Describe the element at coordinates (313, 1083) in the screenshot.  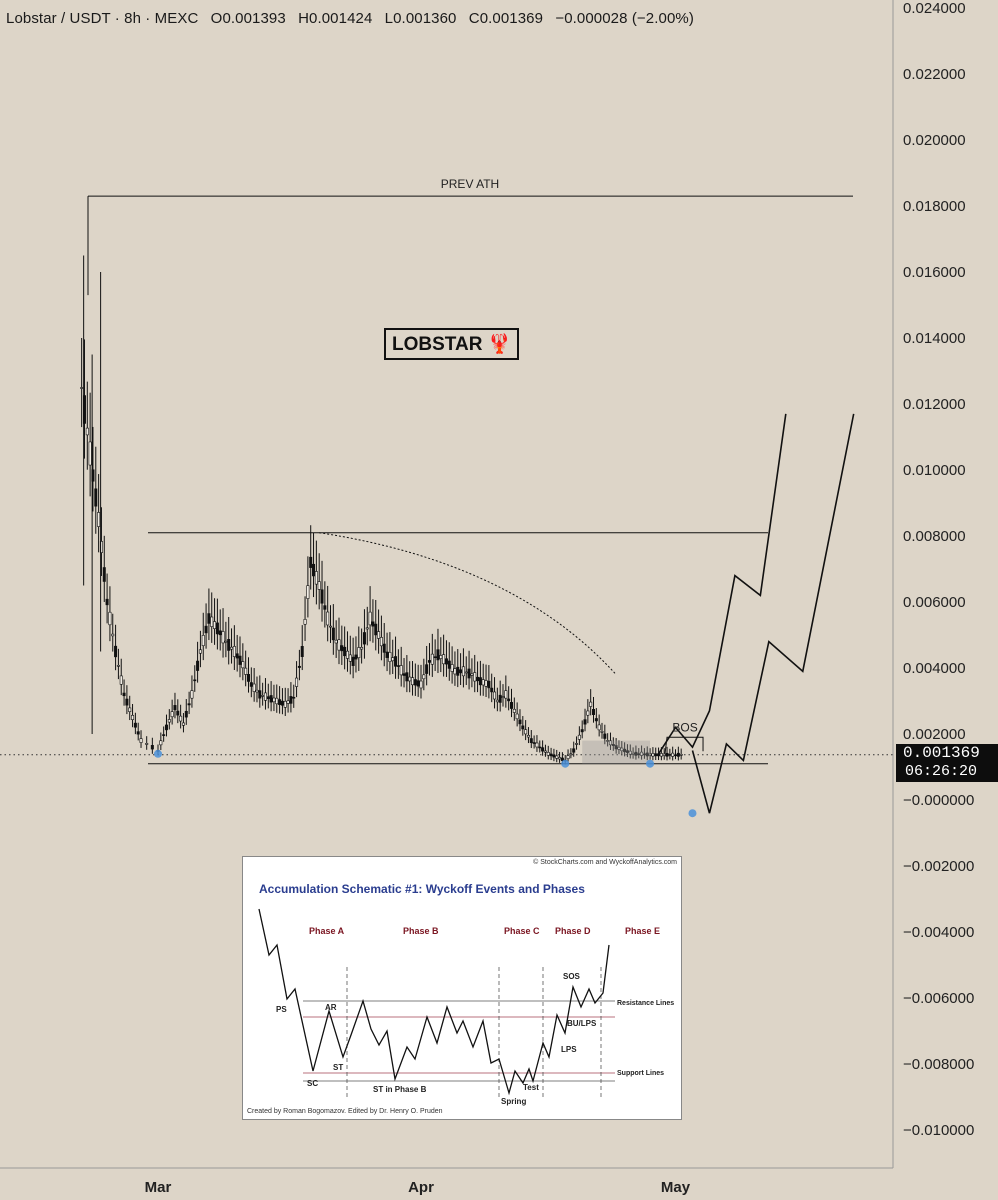
I see `event-sc: SC` at that location.